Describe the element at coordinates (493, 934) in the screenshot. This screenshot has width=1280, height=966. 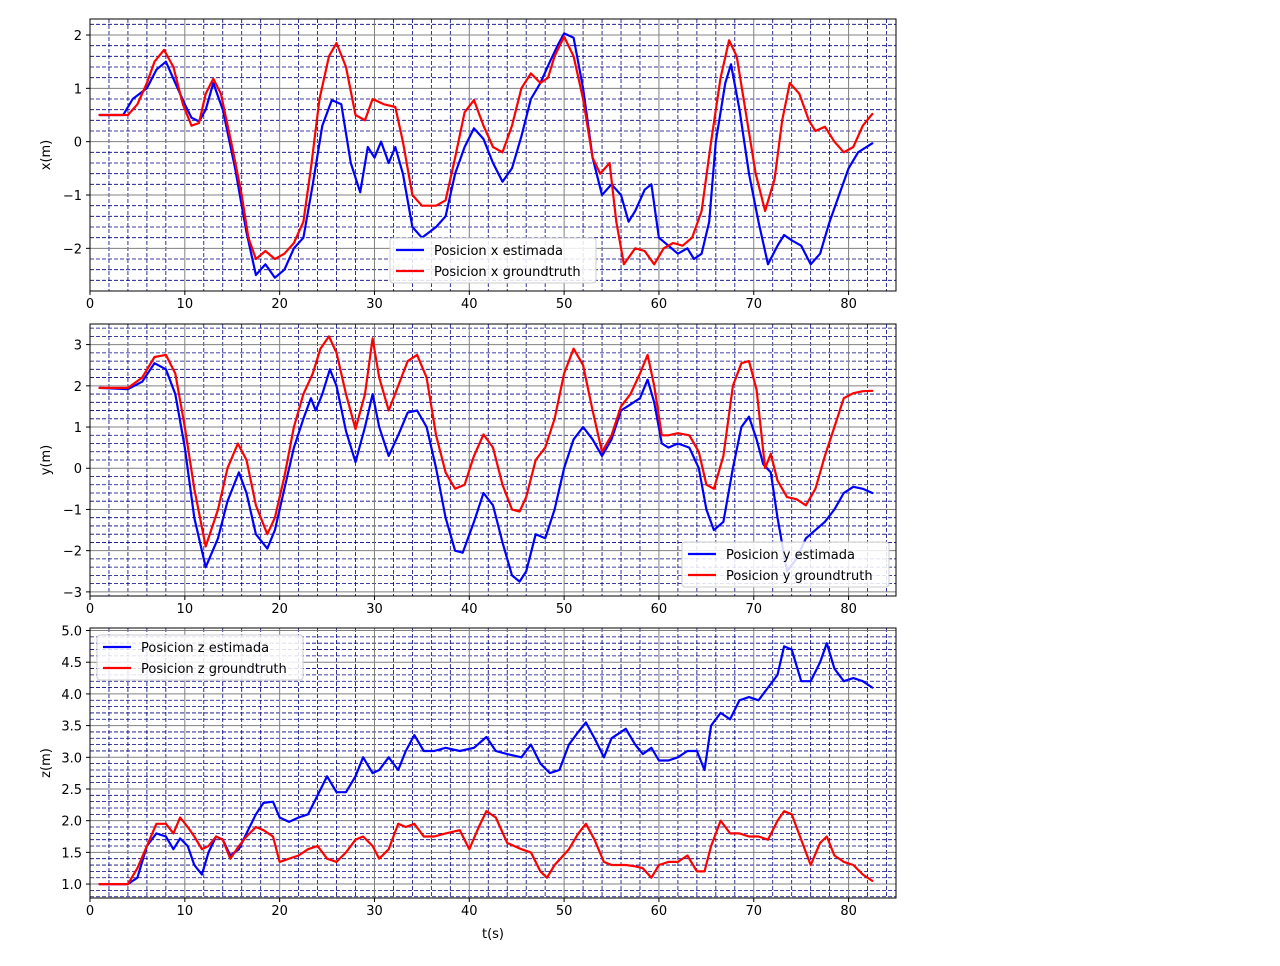
I see `x-axis-label: t(s)` at that location.